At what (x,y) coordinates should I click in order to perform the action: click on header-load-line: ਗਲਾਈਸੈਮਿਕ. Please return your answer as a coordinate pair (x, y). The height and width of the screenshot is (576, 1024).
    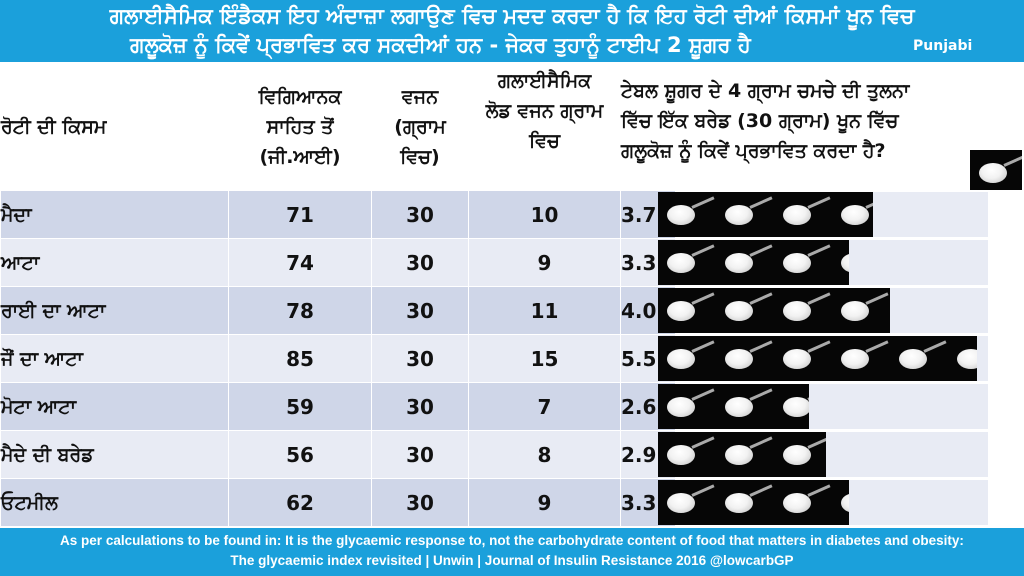
    Looking at the image, I should click on (544, 81).